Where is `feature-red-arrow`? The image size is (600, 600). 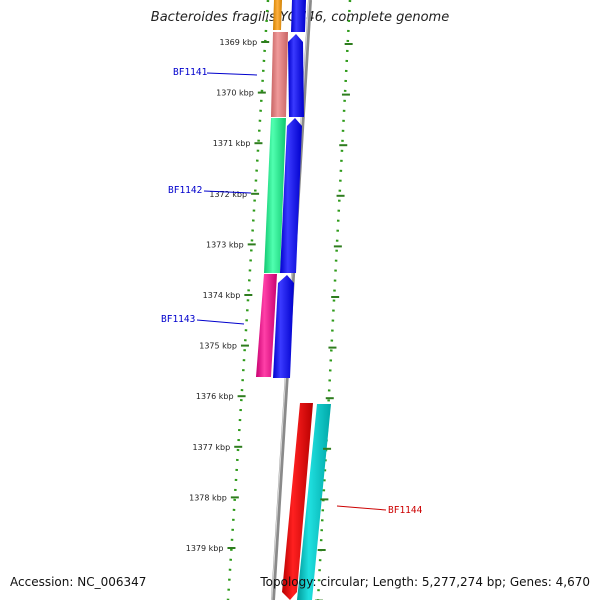 feature-red-arrow is located at coordinates (297, 501).